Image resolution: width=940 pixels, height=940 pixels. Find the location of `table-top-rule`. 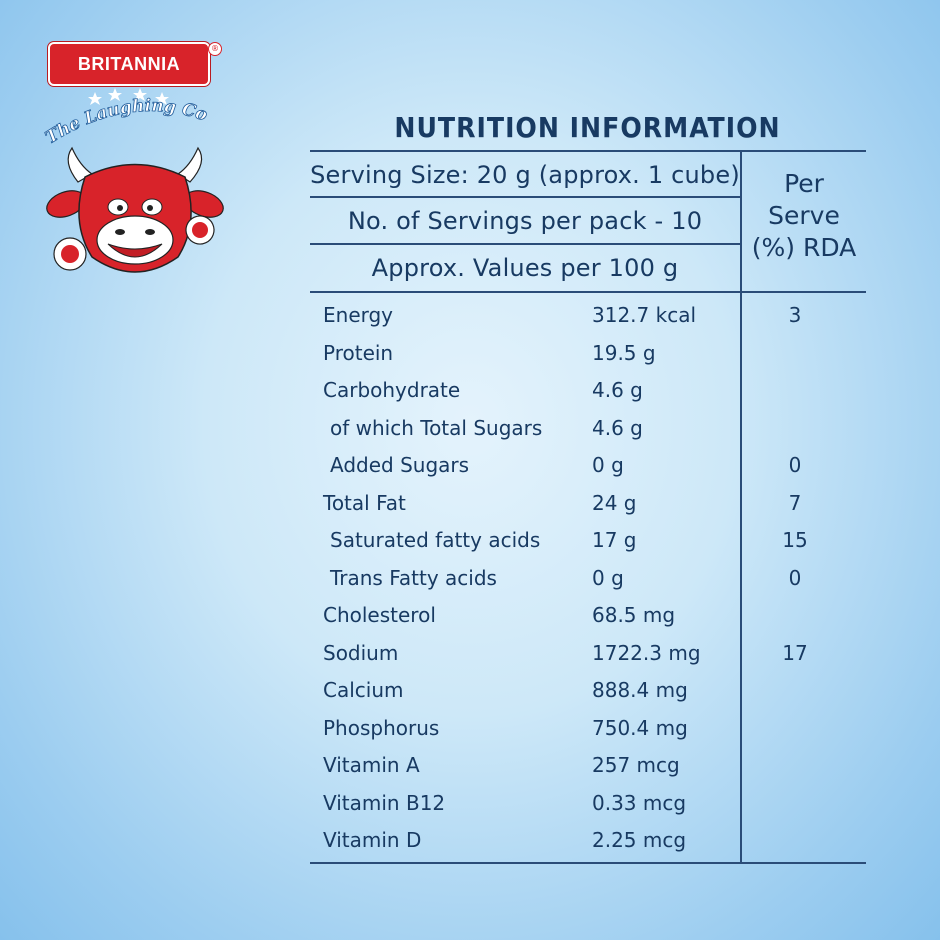

table-top-rule is located at coordinates (588, 151).